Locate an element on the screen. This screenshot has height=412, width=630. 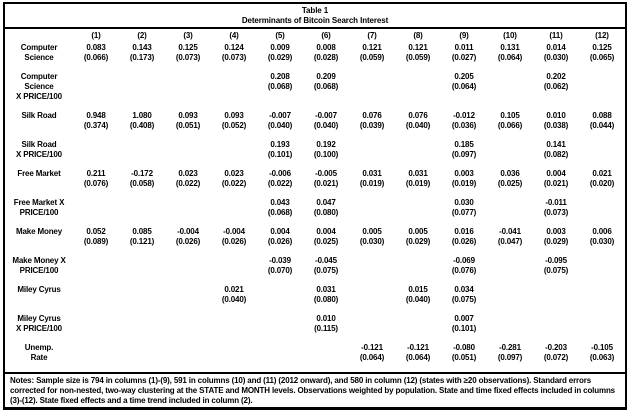
cell: 0.034 (0.075) is located at coordinates (464, 299).